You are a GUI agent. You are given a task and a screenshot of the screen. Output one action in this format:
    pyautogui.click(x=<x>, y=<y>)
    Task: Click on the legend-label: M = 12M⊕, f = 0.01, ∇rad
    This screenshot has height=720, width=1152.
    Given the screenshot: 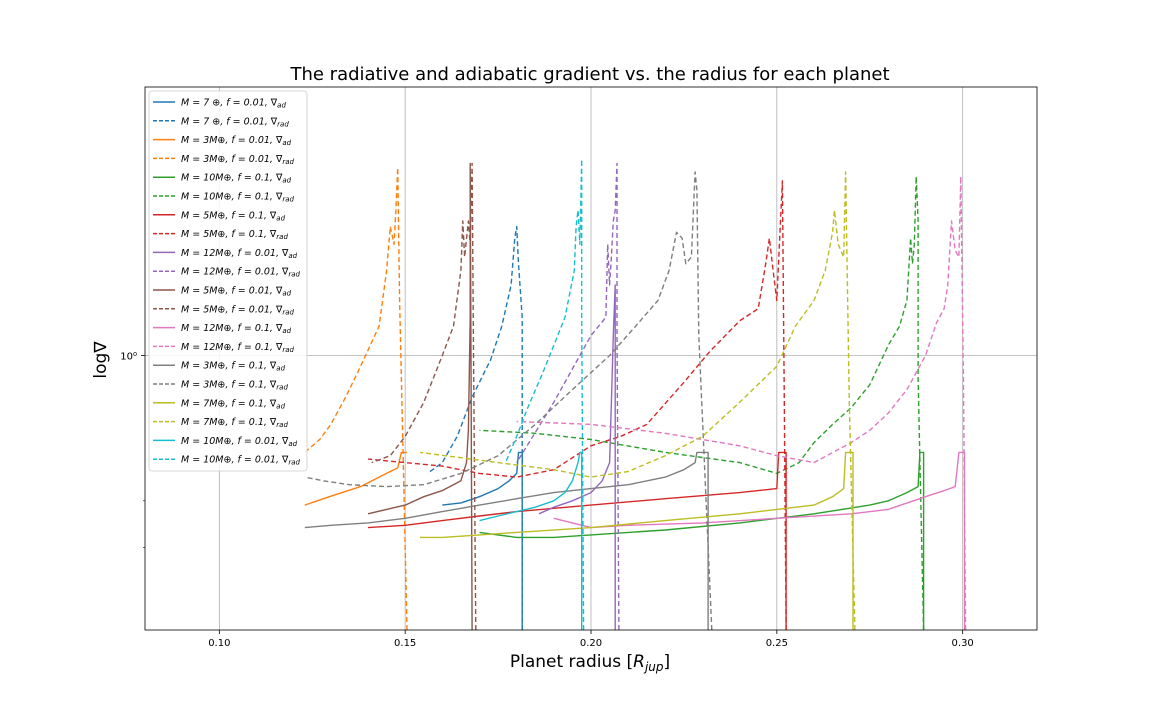 What is the action you would take?
    pyautogui.click(x=241, y=273)
    